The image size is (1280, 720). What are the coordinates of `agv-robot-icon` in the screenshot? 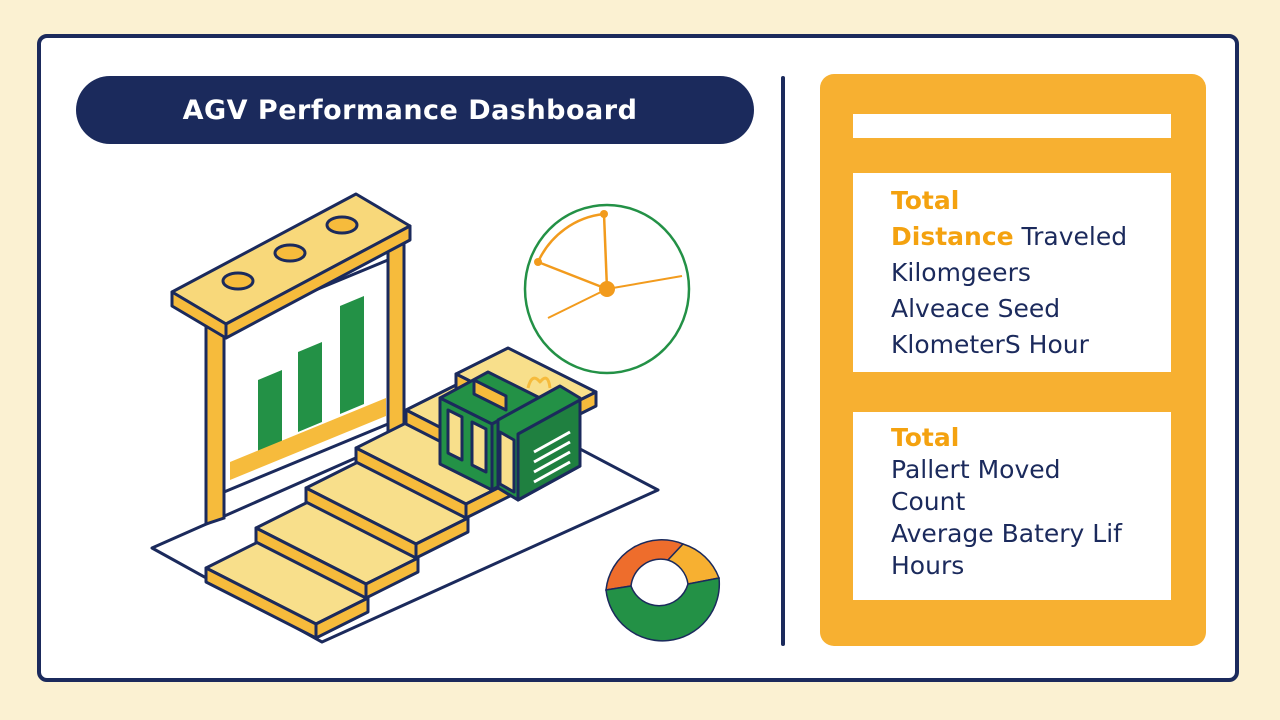 It's located at (510, 436).